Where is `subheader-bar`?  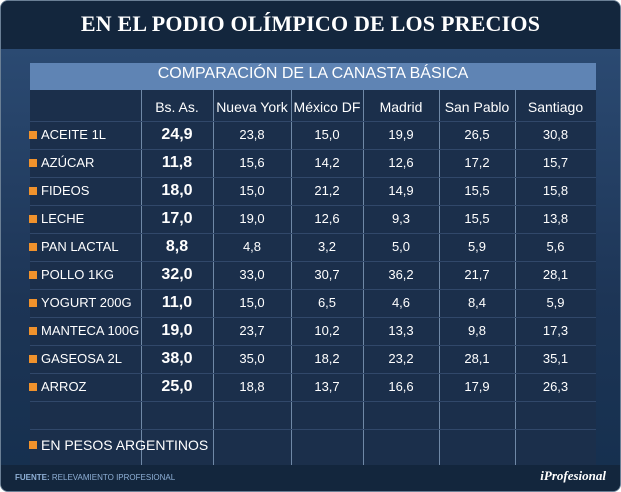 subheader-bar is located at coordinates (313, 76).